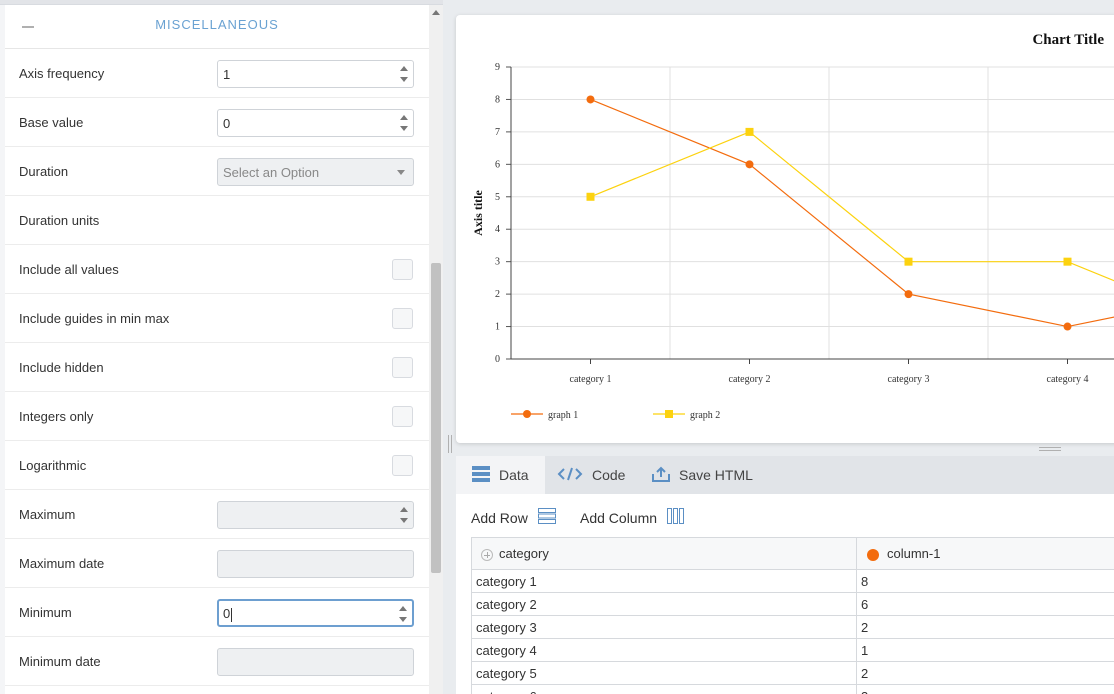  What do you see at coordinates (914, 553) in the screenshot?
I see `header-column-1-label: column-1` at bounding box center [914, 553].